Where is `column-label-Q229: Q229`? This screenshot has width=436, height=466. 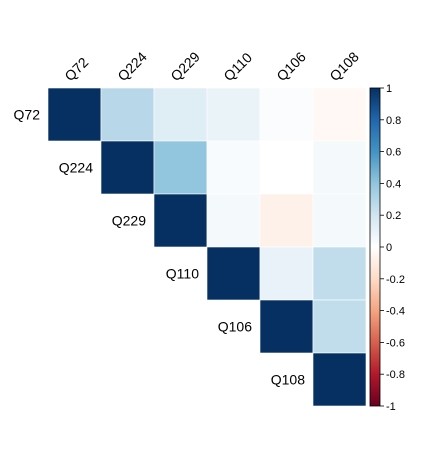
column-label-Q229: Q229 is located at coordinates (185, 66).